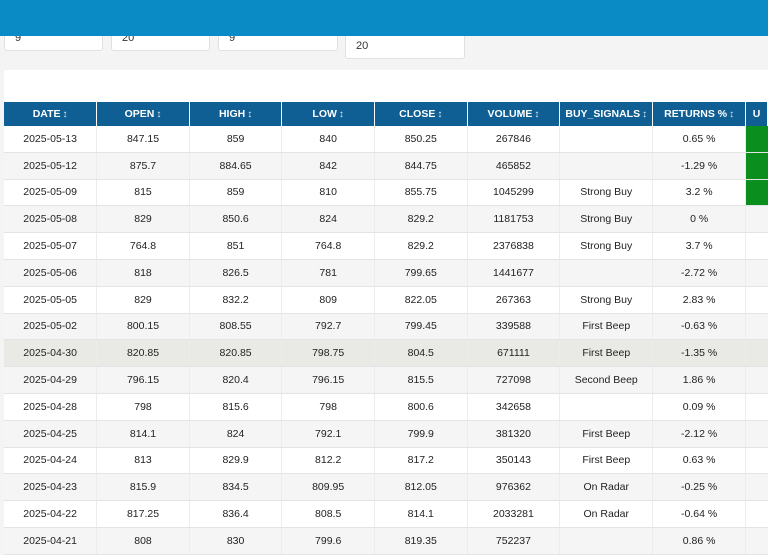 The width and height of the screenshot is (768, 555). Describe the element at coordinates (699, 166) in the screenshot. I see `cell-returns: -1.29 %` at that location.